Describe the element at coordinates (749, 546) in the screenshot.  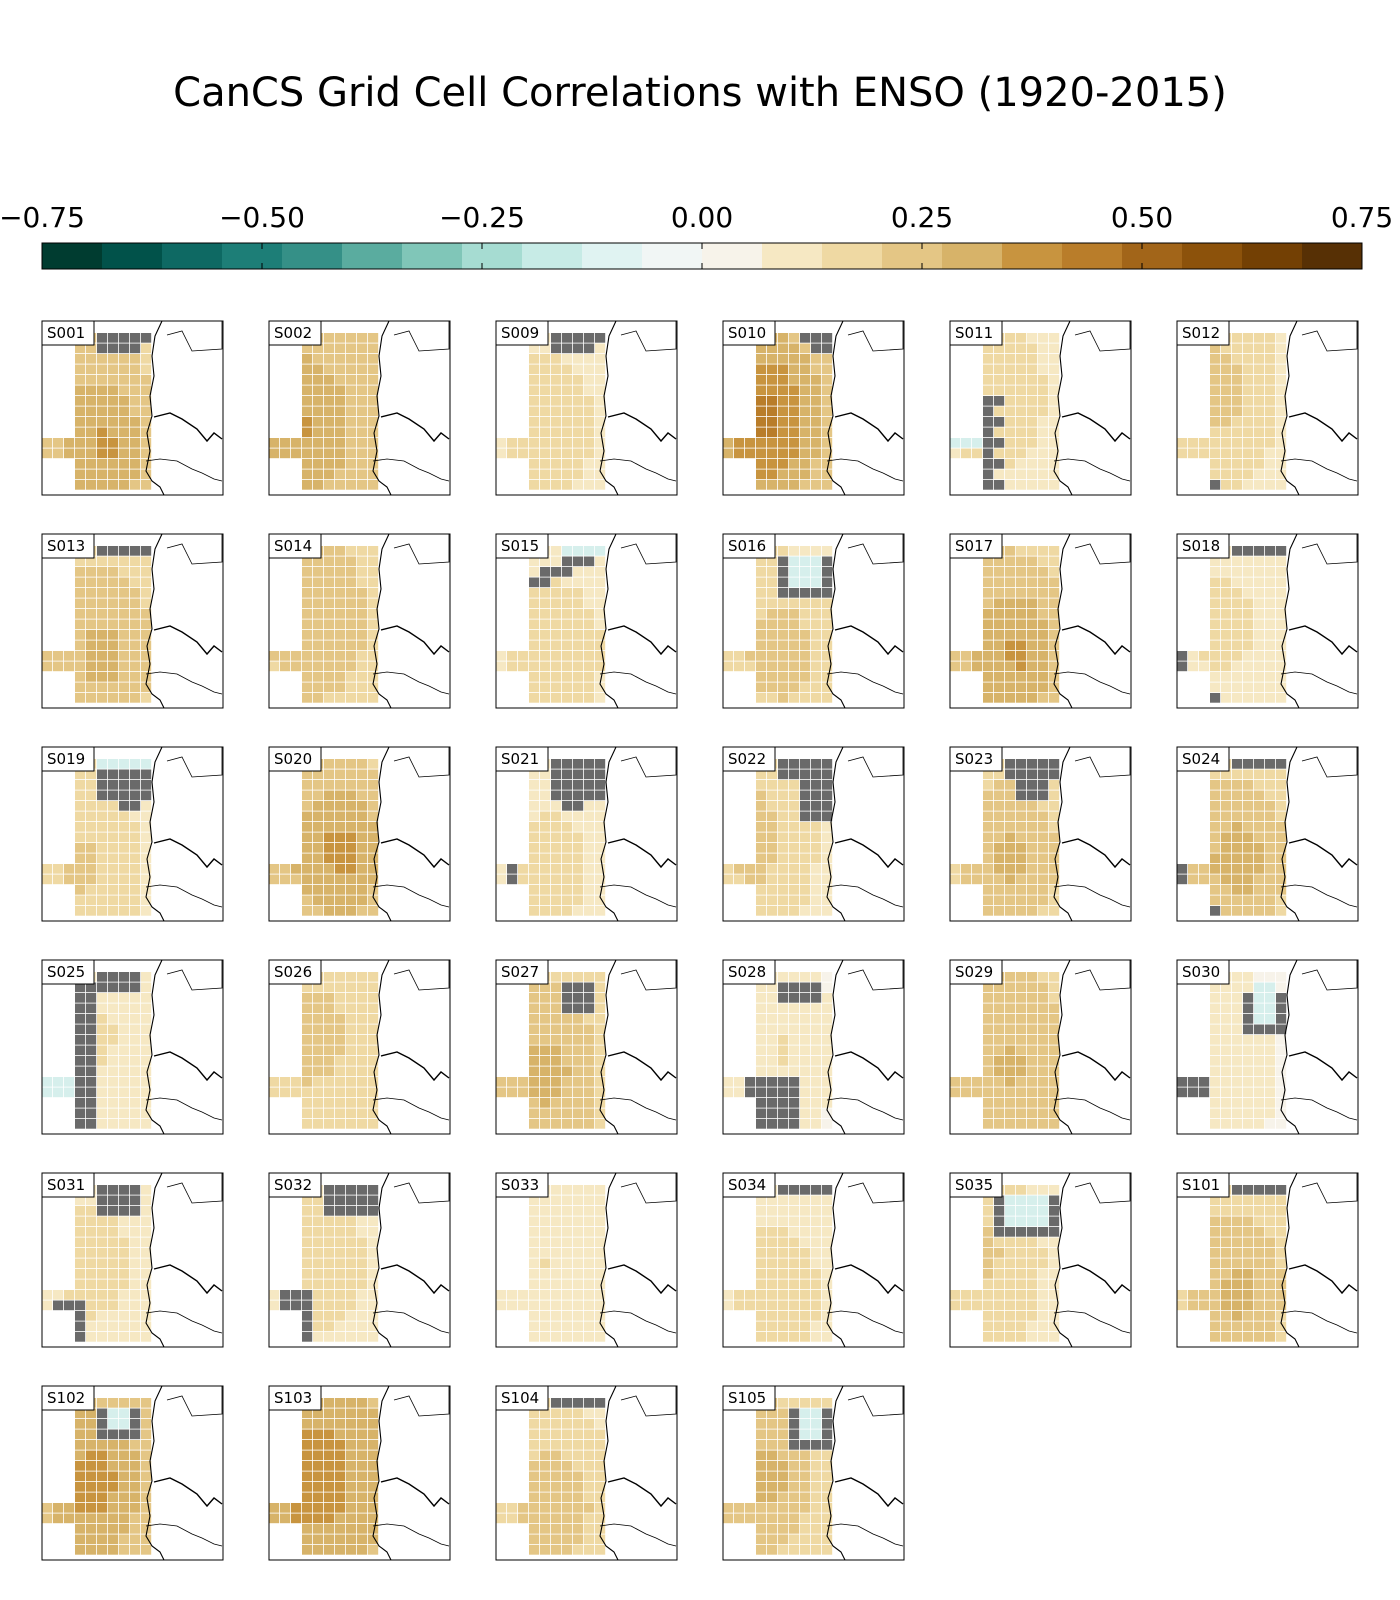
I see `panel-label-box` at that location.